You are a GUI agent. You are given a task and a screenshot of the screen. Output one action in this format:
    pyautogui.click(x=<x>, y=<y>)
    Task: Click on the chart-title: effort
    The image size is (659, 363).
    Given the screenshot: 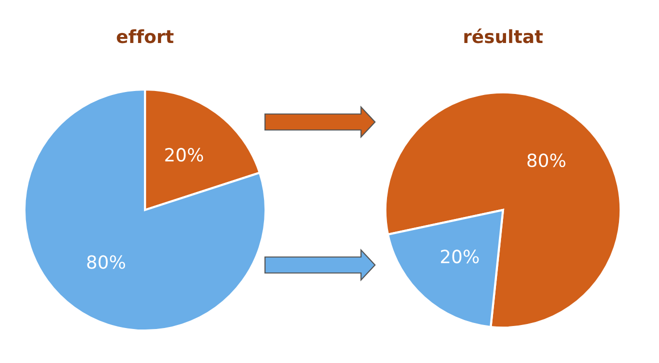 What is the action you would take?
    pyautogui.click(x=145, y=36)
    